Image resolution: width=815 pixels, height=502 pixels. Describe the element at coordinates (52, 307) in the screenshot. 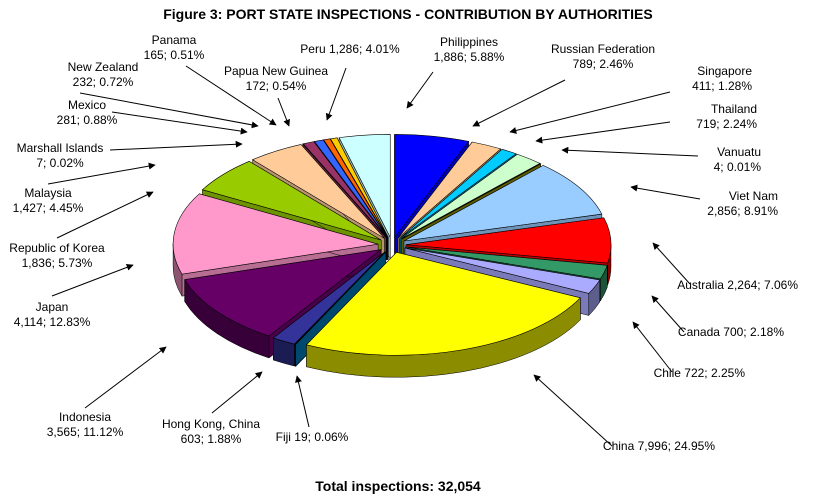

I see `slice-label-line: Japan` at that location.